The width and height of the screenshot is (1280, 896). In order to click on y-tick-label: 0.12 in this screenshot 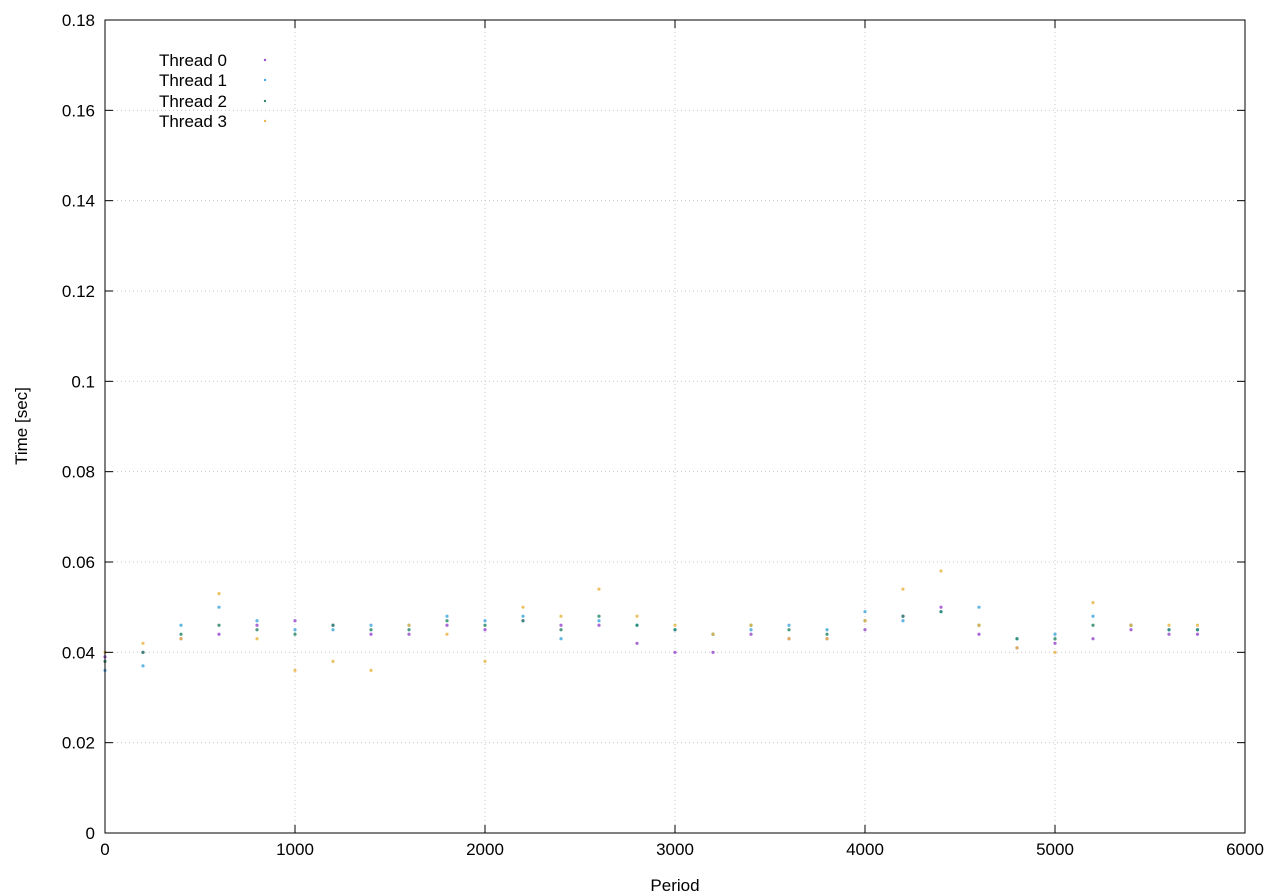, I will do `click(78, 291)`.